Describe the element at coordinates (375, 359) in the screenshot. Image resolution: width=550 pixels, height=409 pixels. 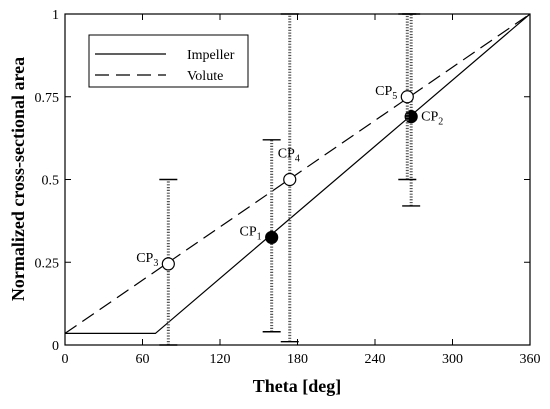
I see `x-tick-label: 240` at that location.